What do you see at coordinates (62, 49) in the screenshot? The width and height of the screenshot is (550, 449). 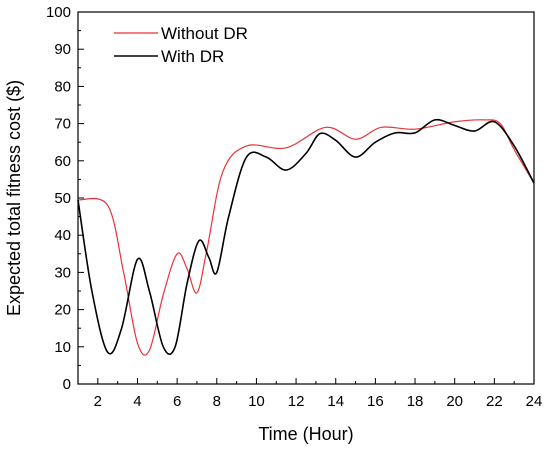 I see `y-tick-label: 90` at bounding box center [62, 49].